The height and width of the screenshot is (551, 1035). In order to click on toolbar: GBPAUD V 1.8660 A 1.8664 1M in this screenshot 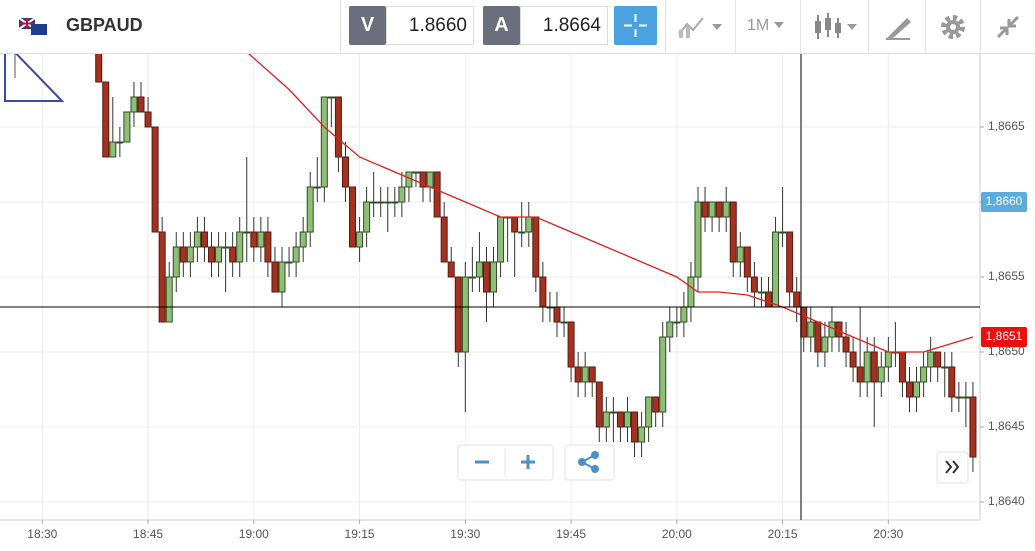, I will do `click(517, 27)`.